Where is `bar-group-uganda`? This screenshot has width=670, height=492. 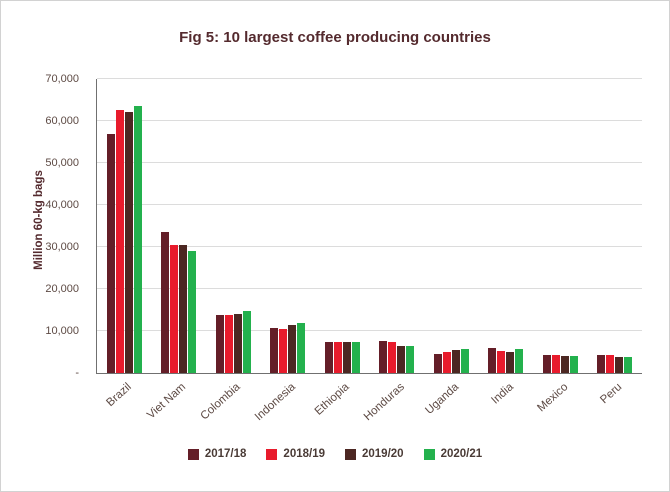
bar-group-uganda is located at coordinates (451, 226).